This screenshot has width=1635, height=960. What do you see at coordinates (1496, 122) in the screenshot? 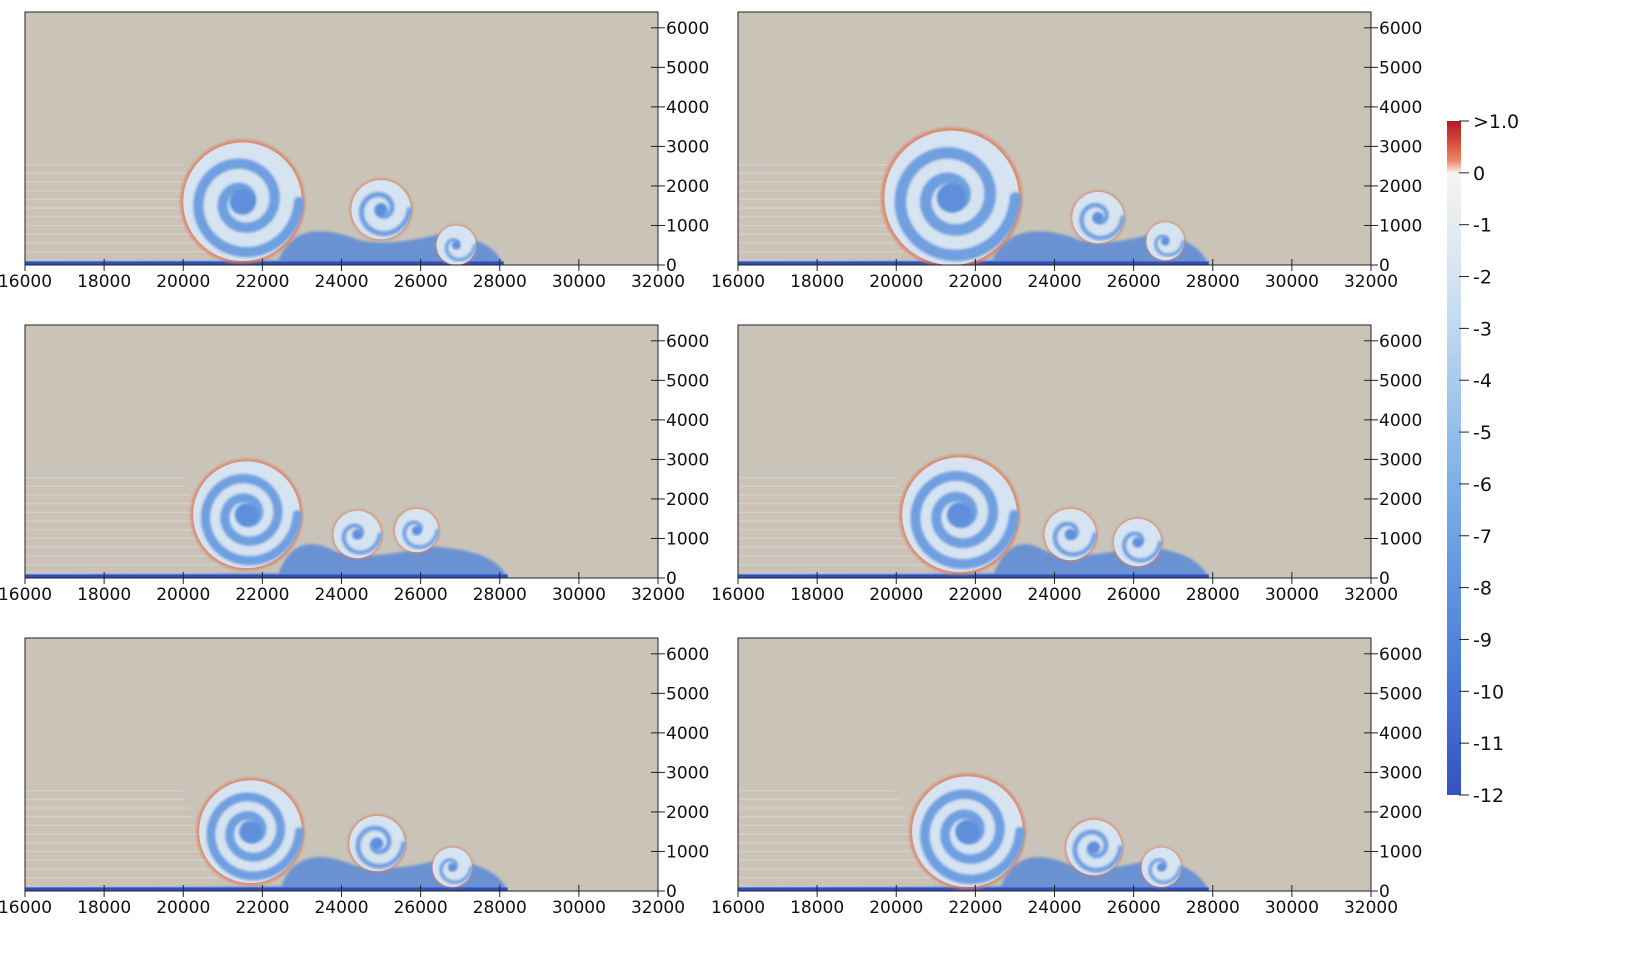
I see `colorbar-tick-label: >1.0` at bounding box center [1496, 122].